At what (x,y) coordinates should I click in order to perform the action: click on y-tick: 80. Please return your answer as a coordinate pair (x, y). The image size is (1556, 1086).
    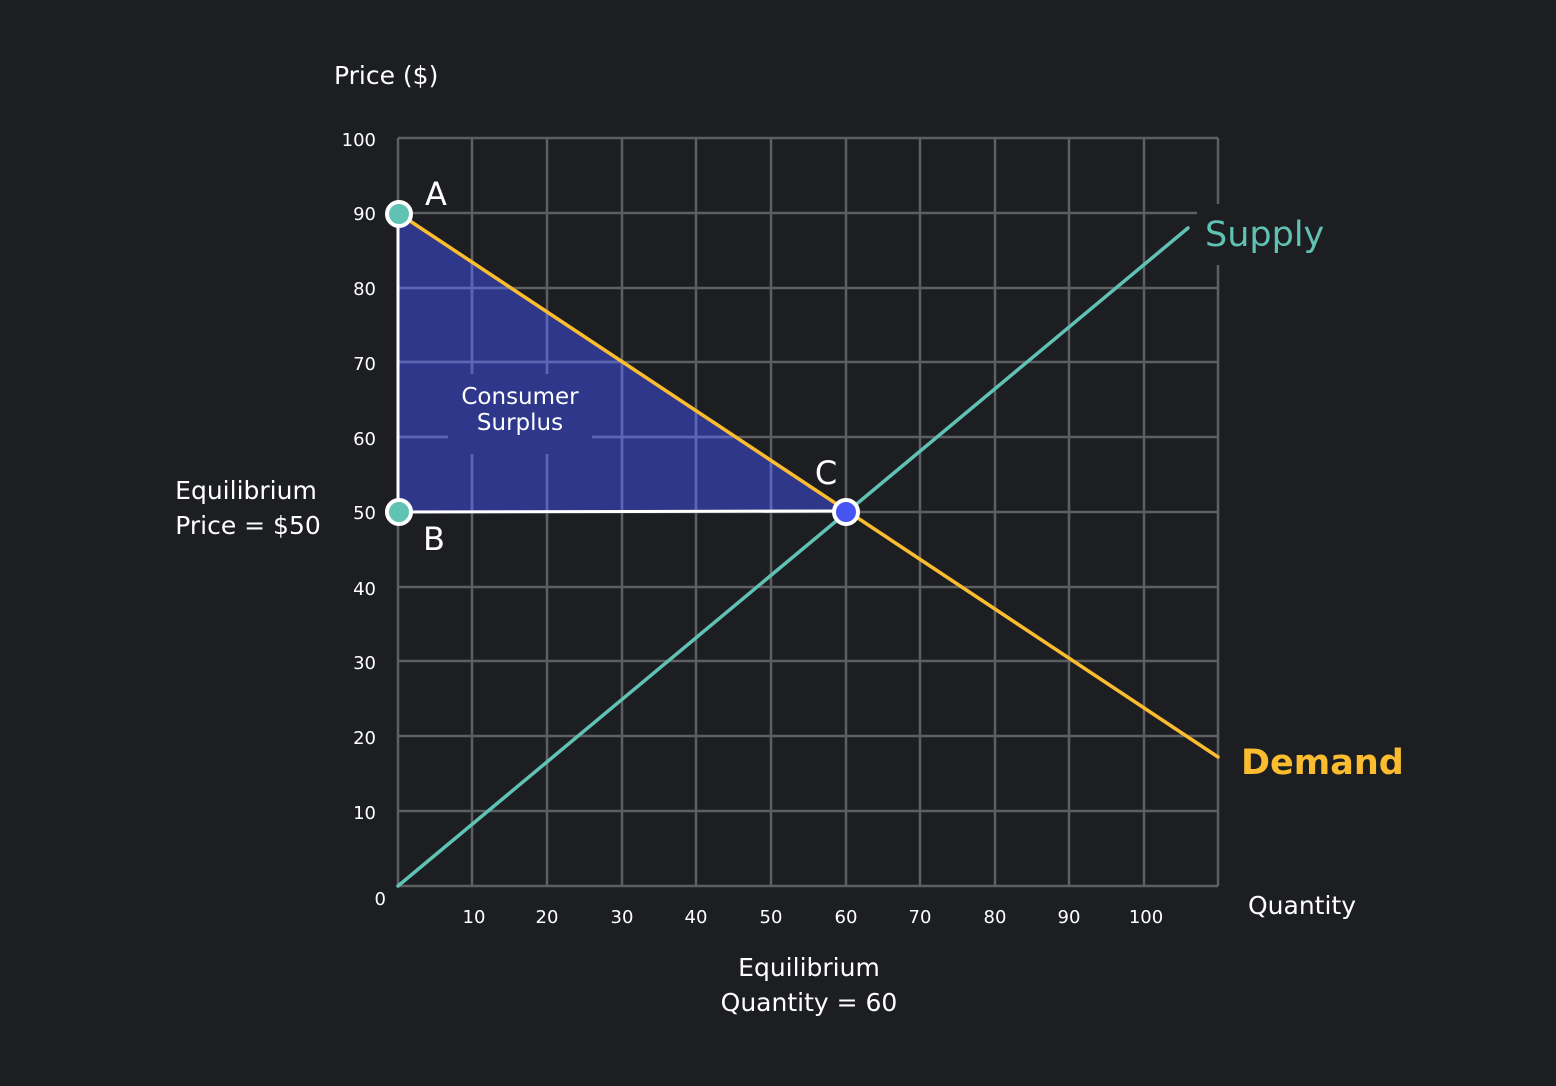
    Looking at the image, I should click on (364, 289).